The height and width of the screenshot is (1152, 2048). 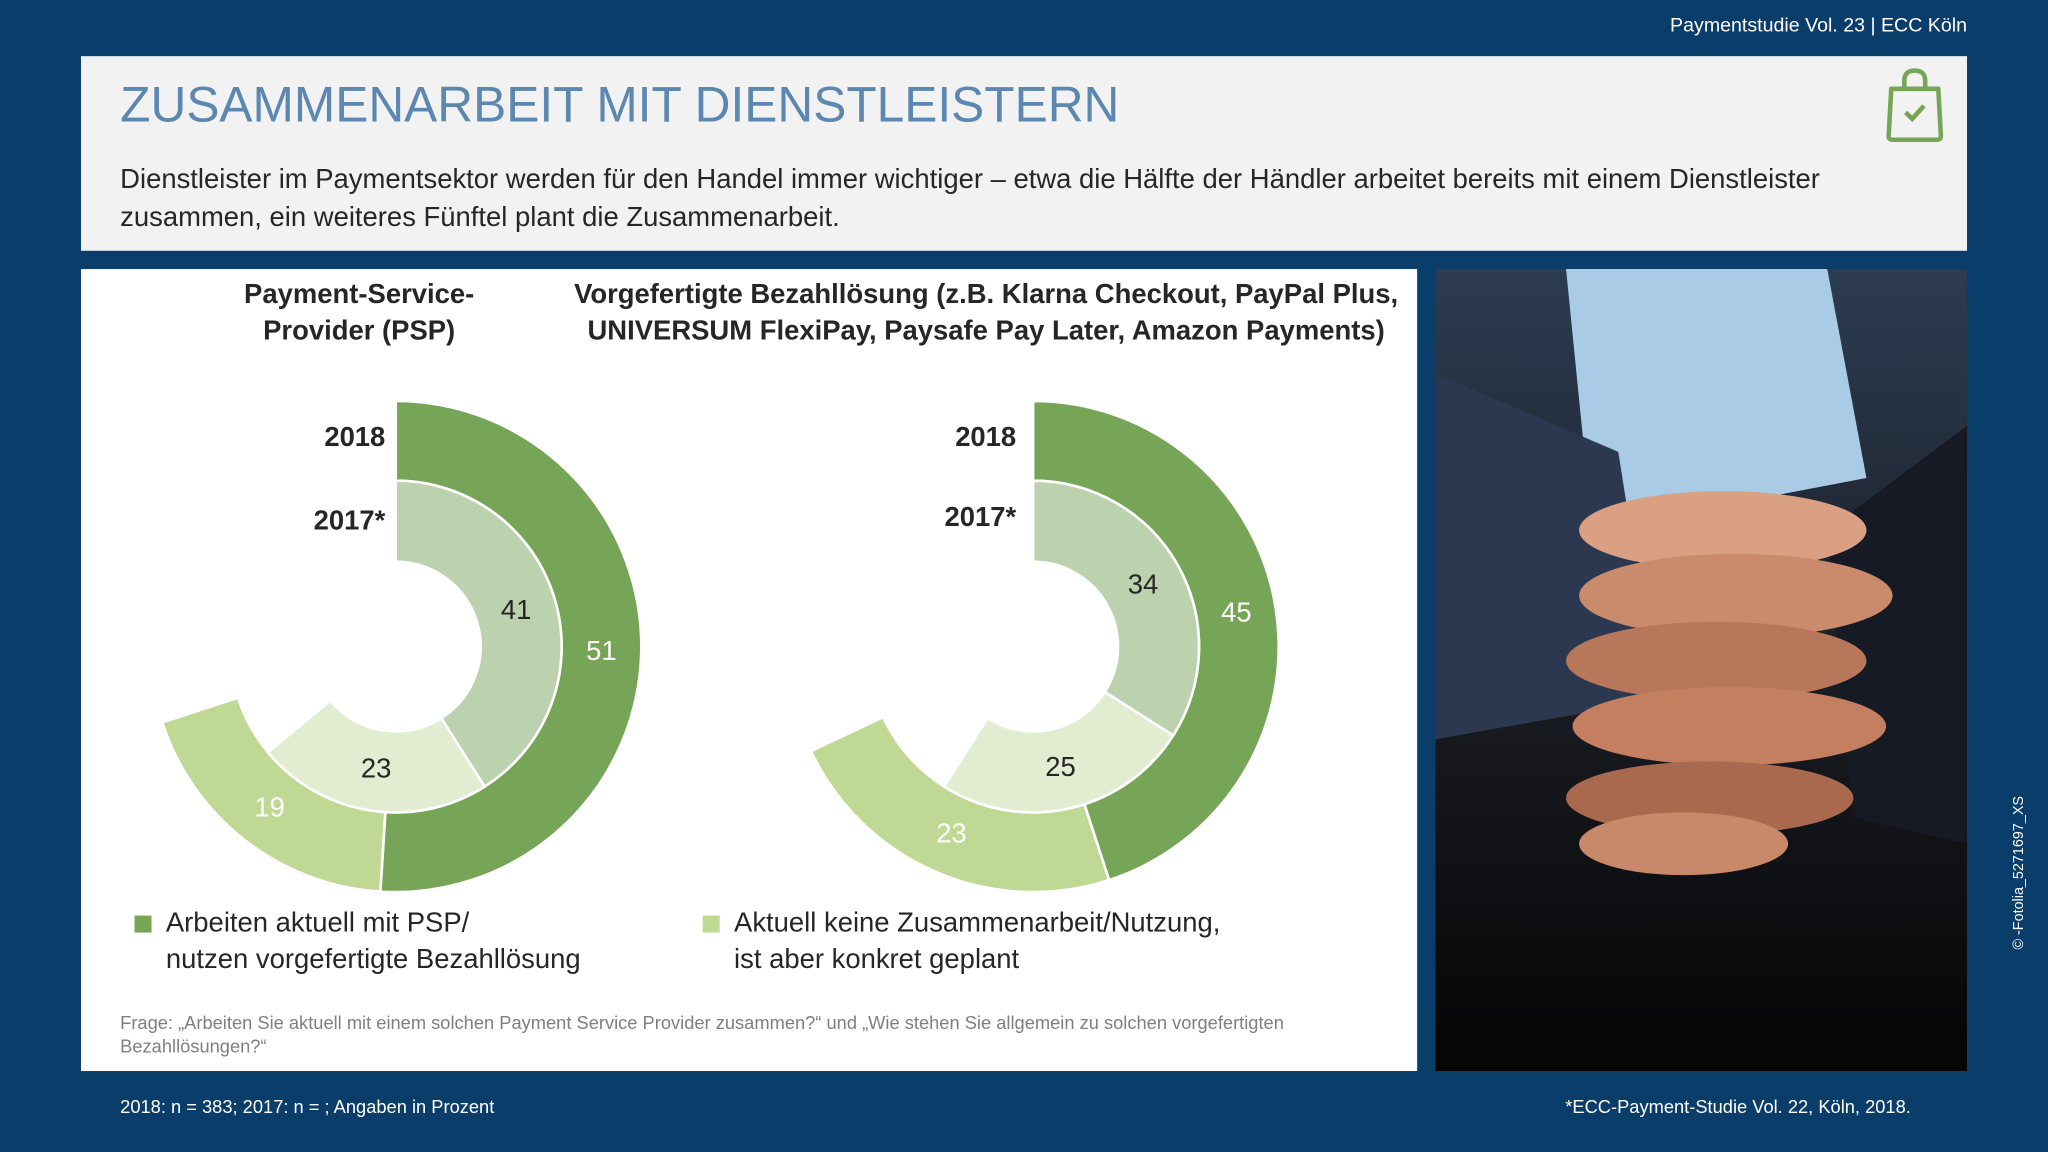 What do you see at coordinates (1236, 612) in the screenshot?
I see `value-label: 45` at bounding box center [1236, 612].